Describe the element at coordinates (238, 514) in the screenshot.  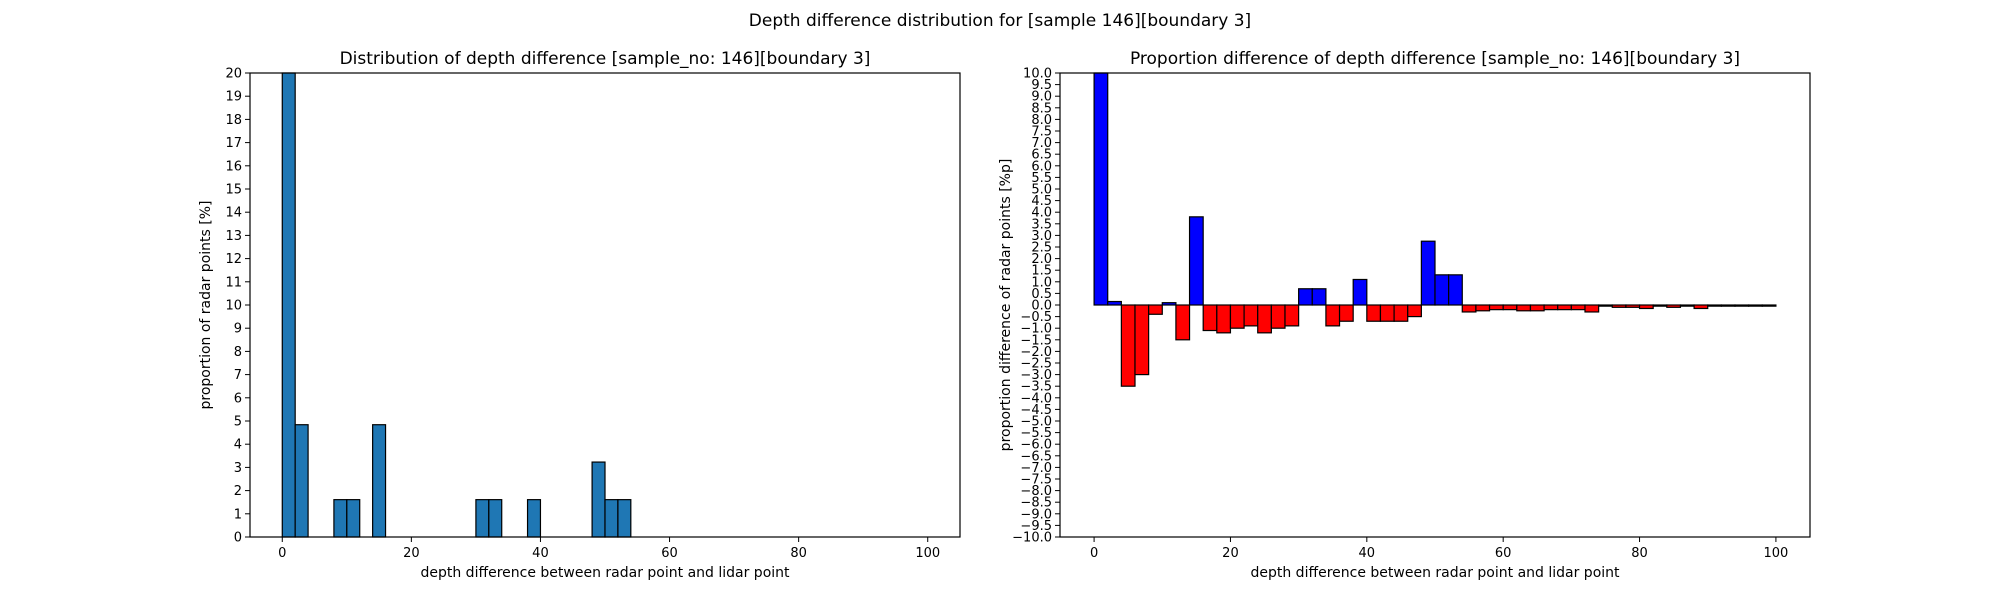
I see `y-tick-label: 1` at that location.